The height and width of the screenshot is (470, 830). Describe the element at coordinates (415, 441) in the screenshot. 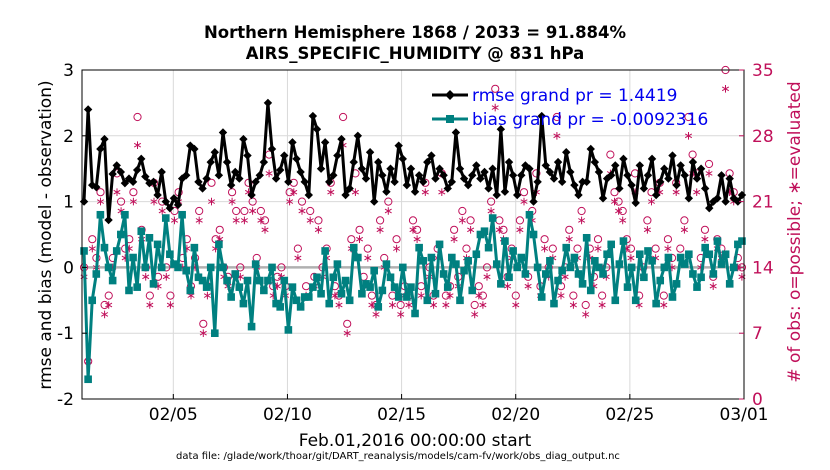

I see `x-axis-label: Feb.01,2016 00:00:00 start` at that location.